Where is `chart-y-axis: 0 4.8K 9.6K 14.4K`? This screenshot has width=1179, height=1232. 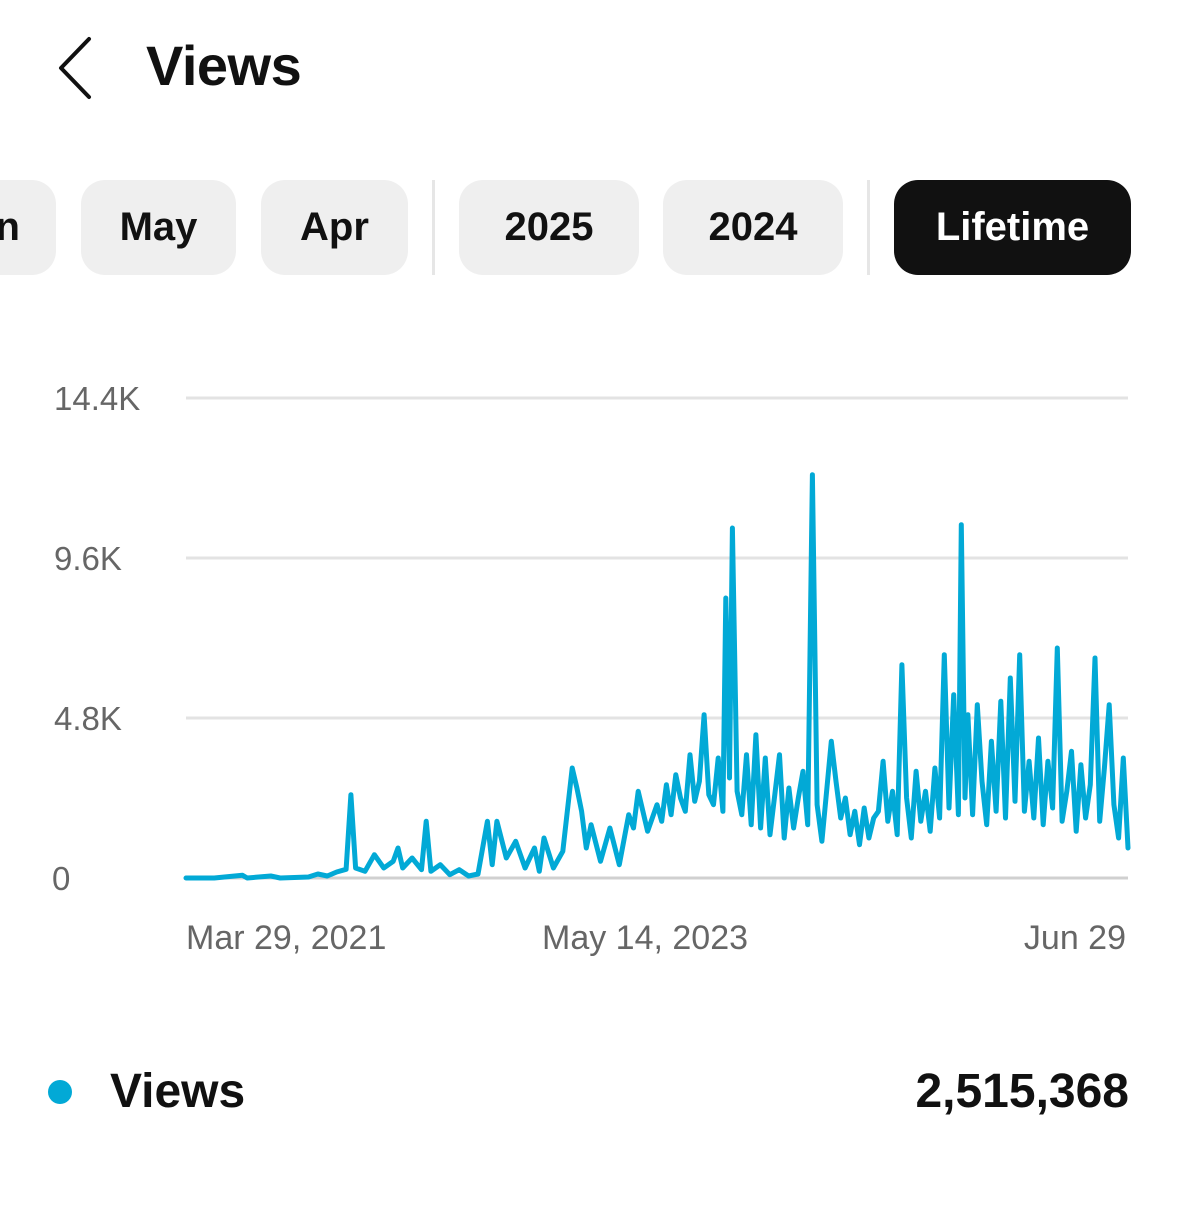 chart-y-axis: 0 4.8K 9.6K 14.4K is located at coordinates (96, 638).